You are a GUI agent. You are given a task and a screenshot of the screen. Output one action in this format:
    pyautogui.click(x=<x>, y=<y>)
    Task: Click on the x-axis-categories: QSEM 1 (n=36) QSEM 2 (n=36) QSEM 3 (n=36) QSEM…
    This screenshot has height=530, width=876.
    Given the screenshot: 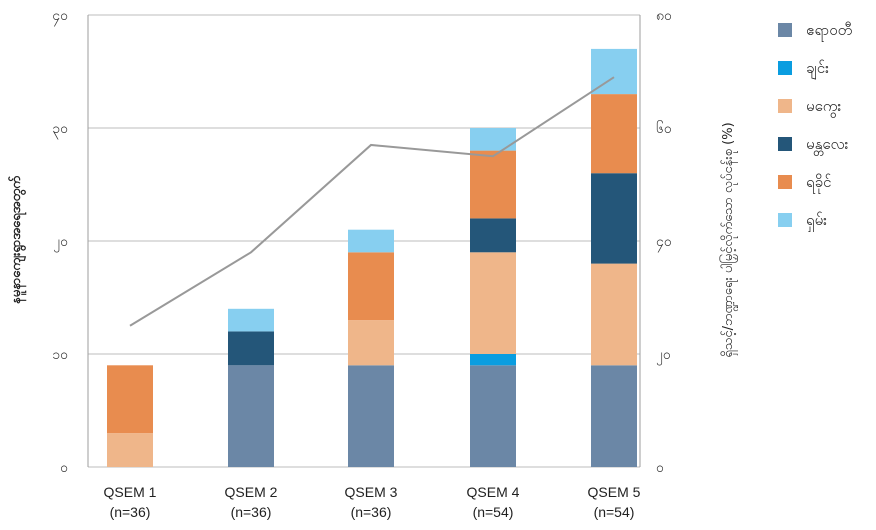 What is the action you would take?
    pyautogui.click(x=372, y=502)
    